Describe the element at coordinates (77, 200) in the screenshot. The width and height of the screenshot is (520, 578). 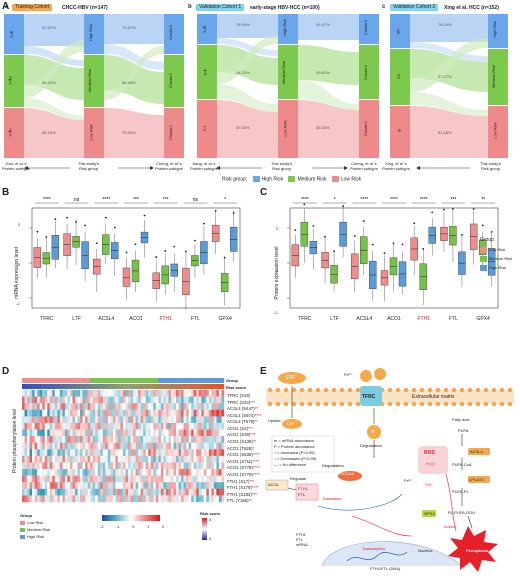
I see `sig-label-1: ns` at that location.